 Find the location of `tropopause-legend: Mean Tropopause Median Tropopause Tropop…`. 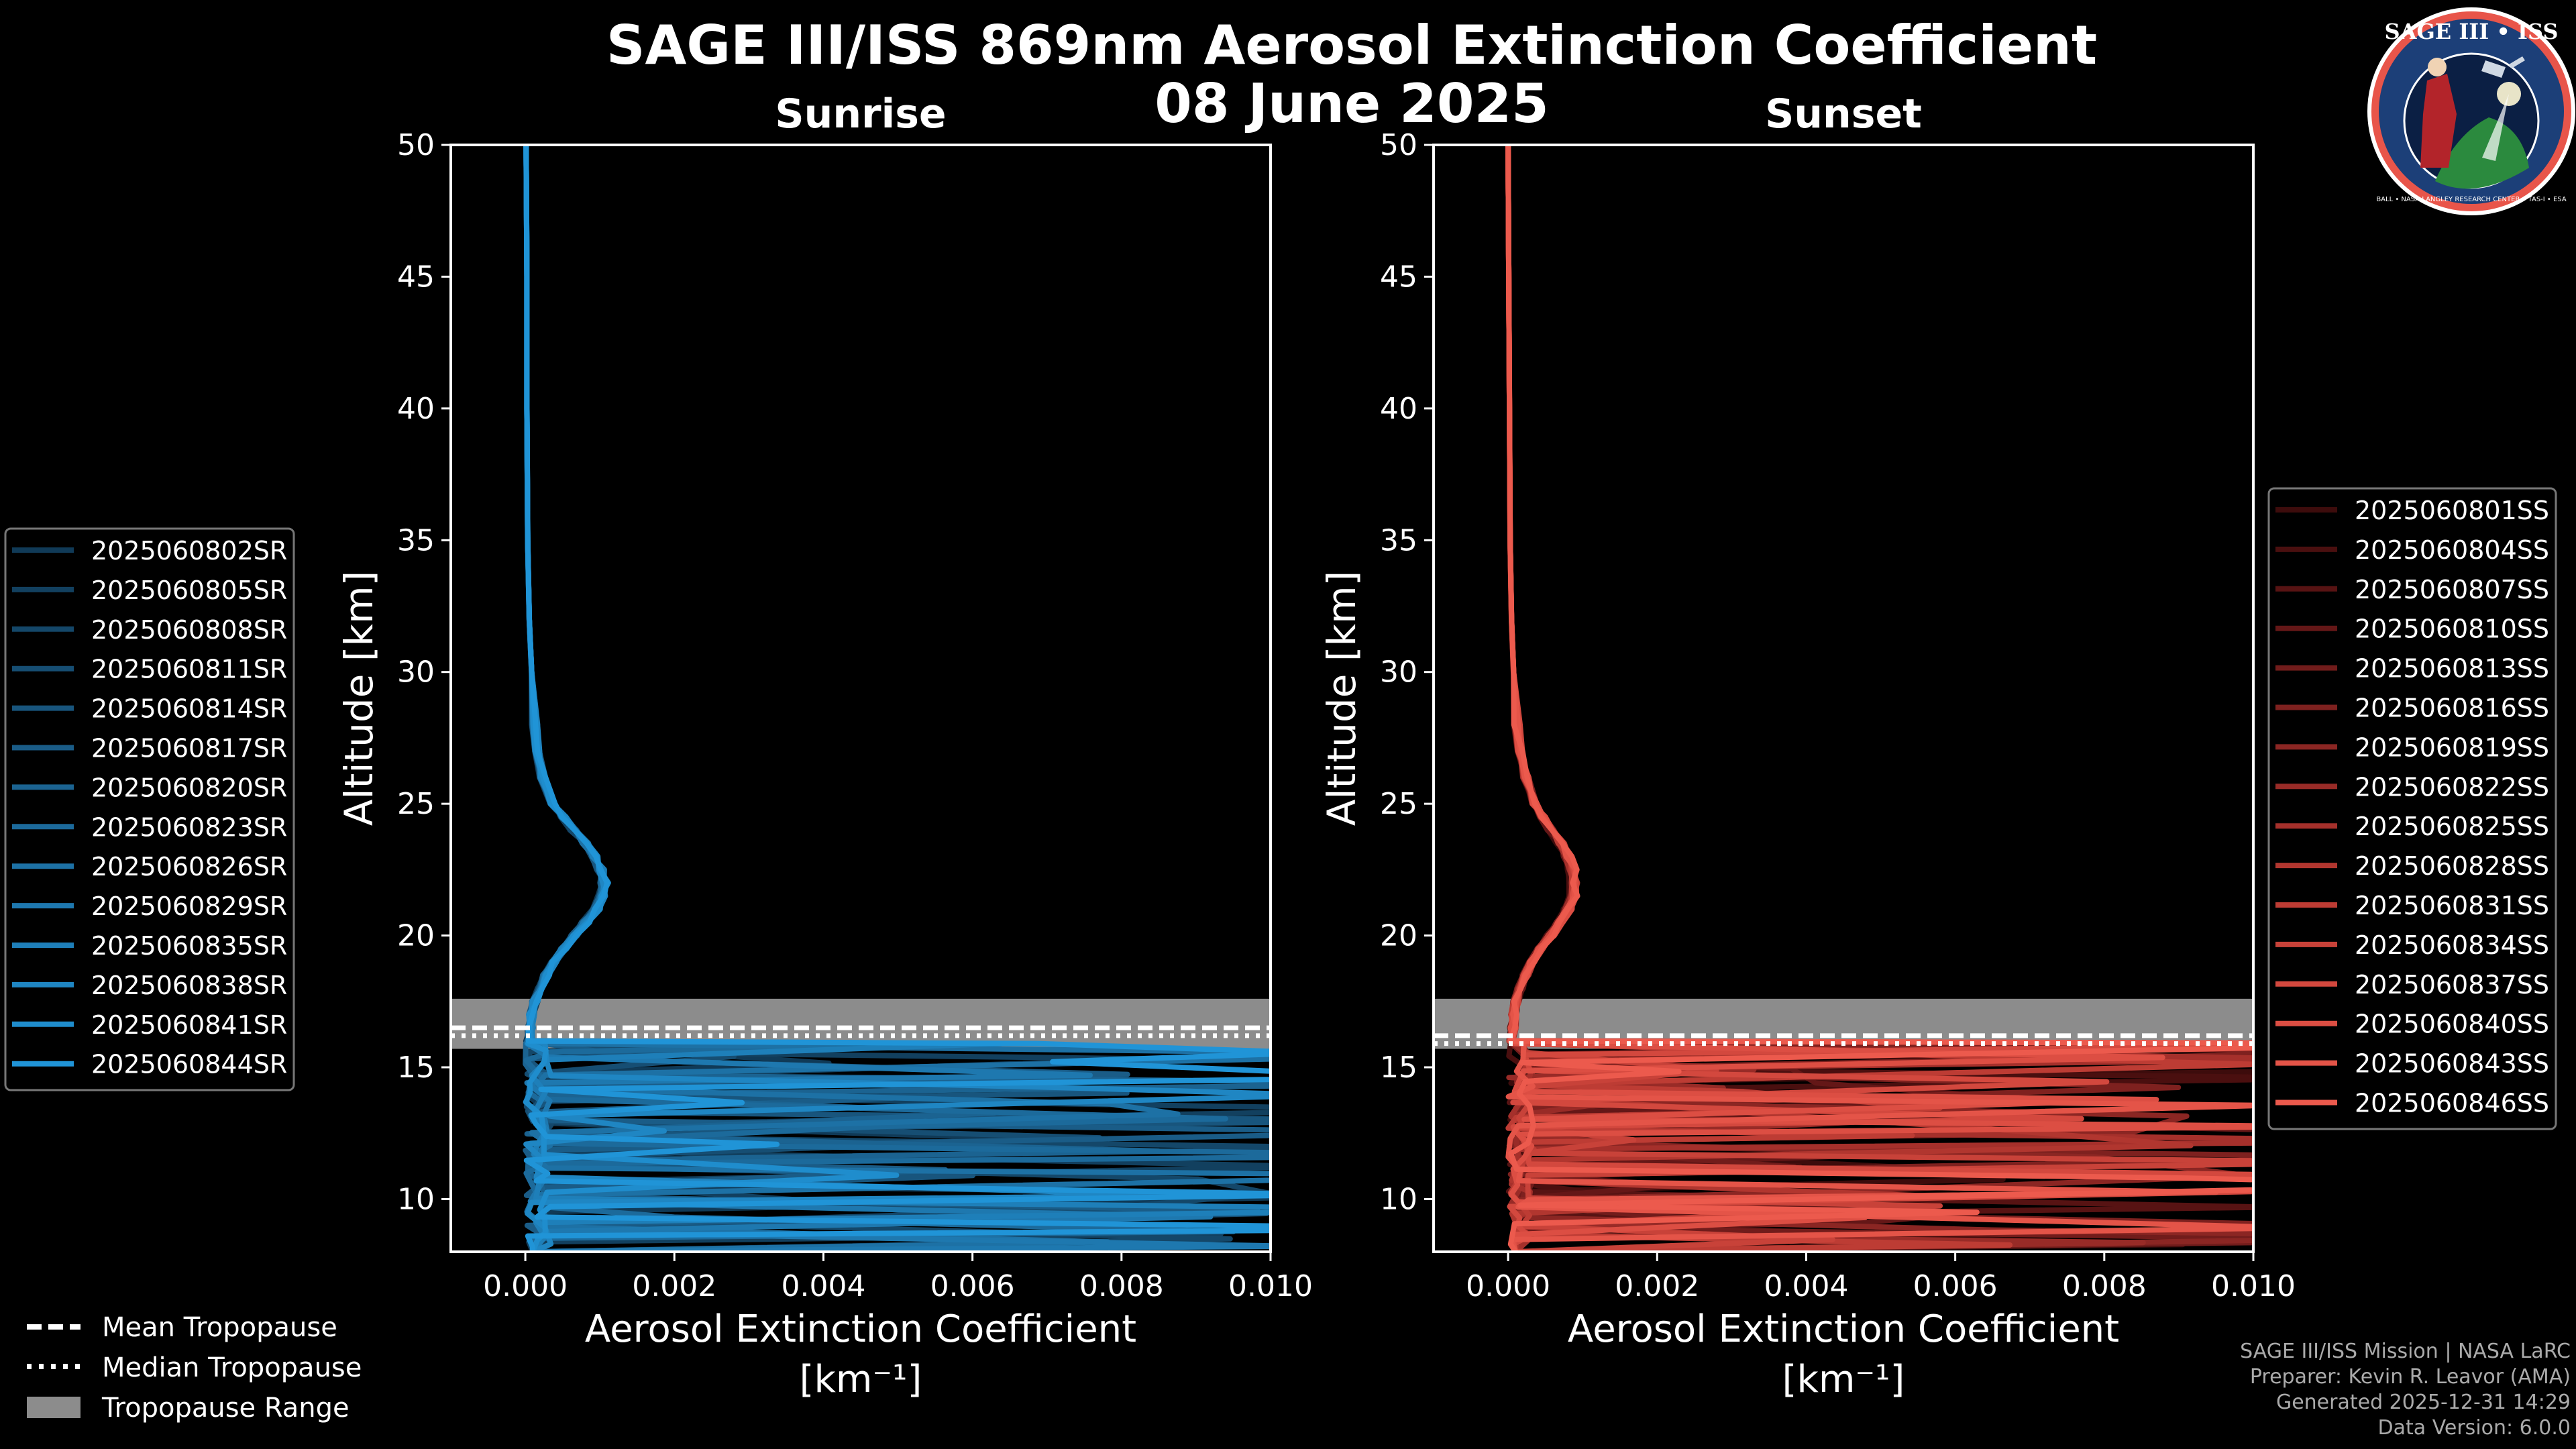

tropopause-legend: Mean Tropopause Median Tropopause Tropop… is located at coordinates (194, 1368).